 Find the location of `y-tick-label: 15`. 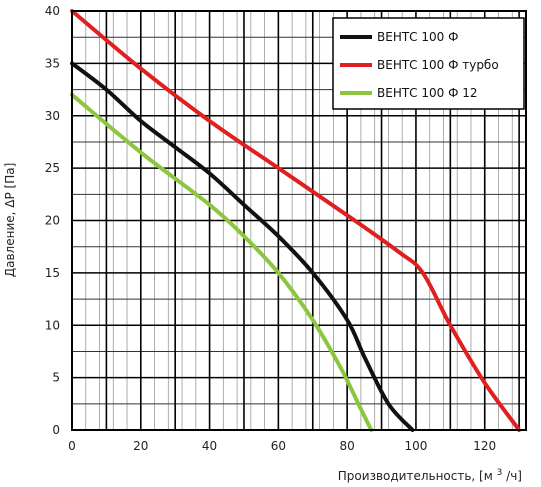

y-tick-label: 15 is located at coordinates (52, 273).